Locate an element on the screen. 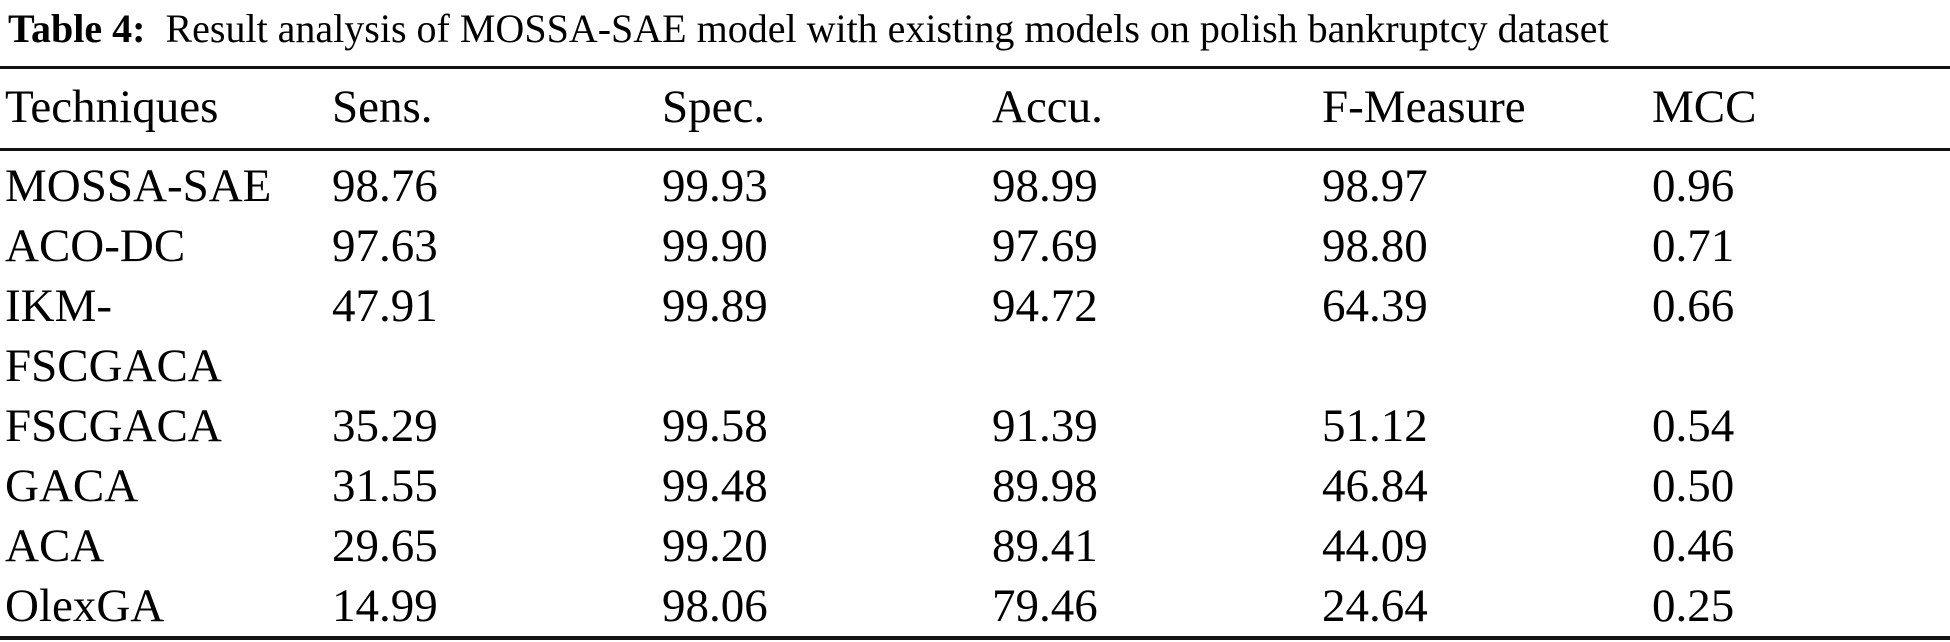 Image resolution: width=1950 pixels, height=642 pixels. spec-cell: 99.20 is located at coordinates (715, 546).